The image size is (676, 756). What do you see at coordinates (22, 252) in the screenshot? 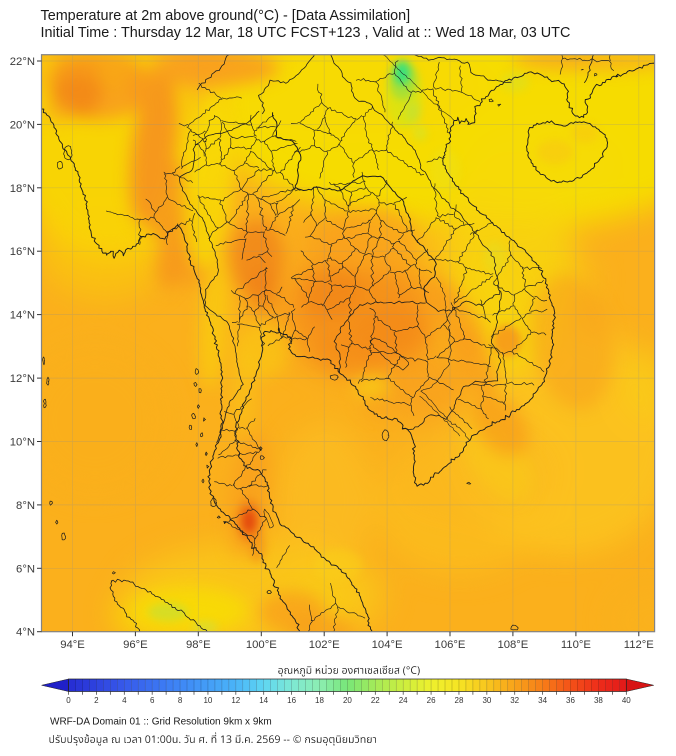
I see `svg-text: 16°N` at bounding box center [22, 252].